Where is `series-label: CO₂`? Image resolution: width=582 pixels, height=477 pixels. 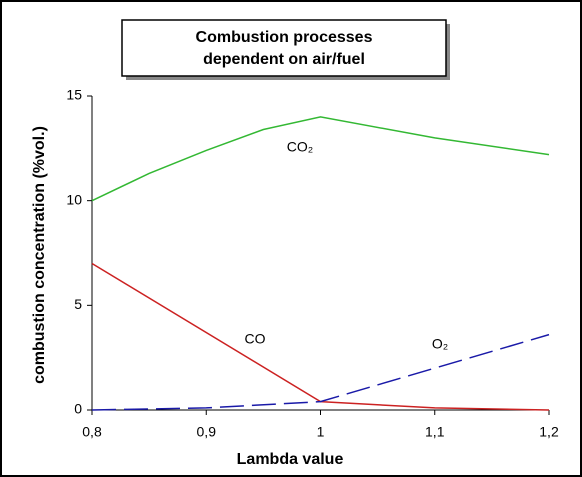
series-label: CO₂ is located at coordinates (300, 147).